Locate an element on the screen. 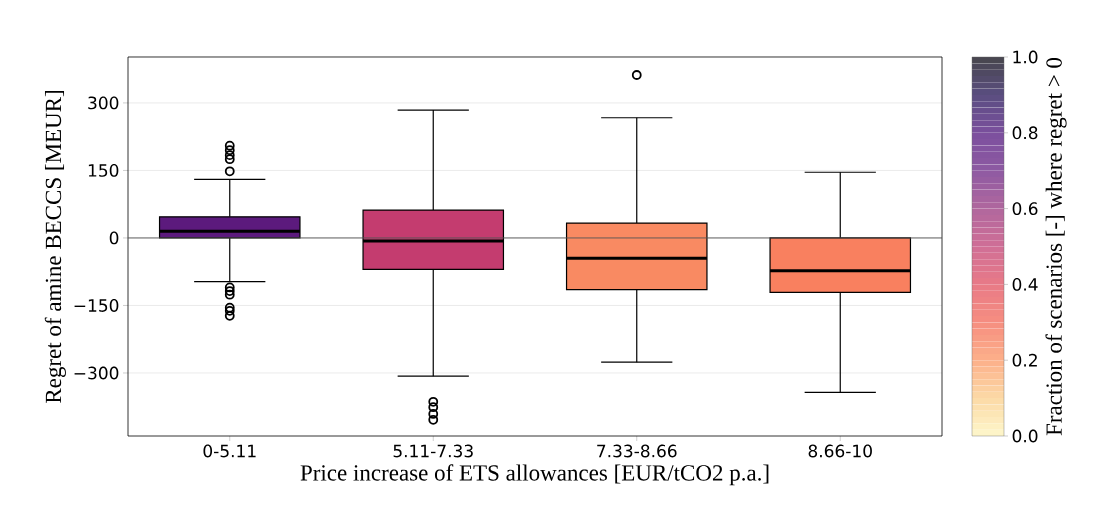 This screenshot has height=515, width=1101. color-bar-label: 0.8 is located at coordinates (1025, 133).